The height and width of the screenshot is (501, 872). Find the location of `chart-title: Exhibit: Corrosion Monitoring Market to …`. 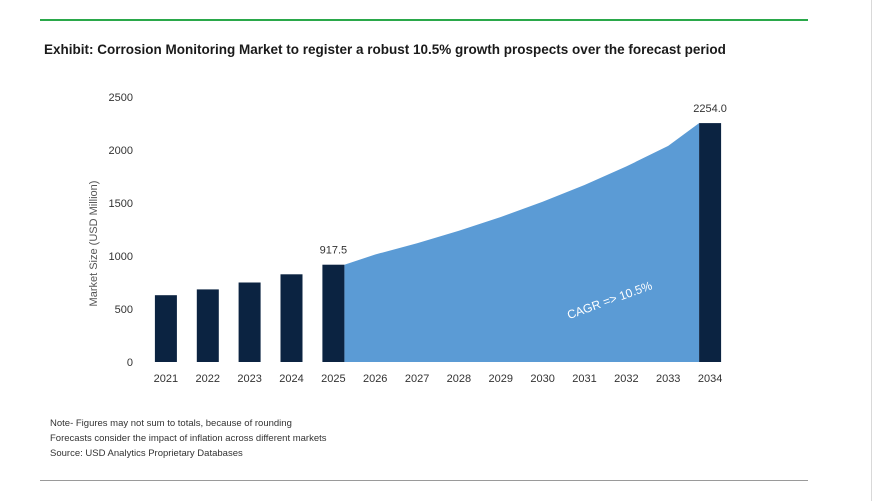

chart-title: Exhibit: Corrosion Monitoring Market to … is located at coordinates (385, 49).